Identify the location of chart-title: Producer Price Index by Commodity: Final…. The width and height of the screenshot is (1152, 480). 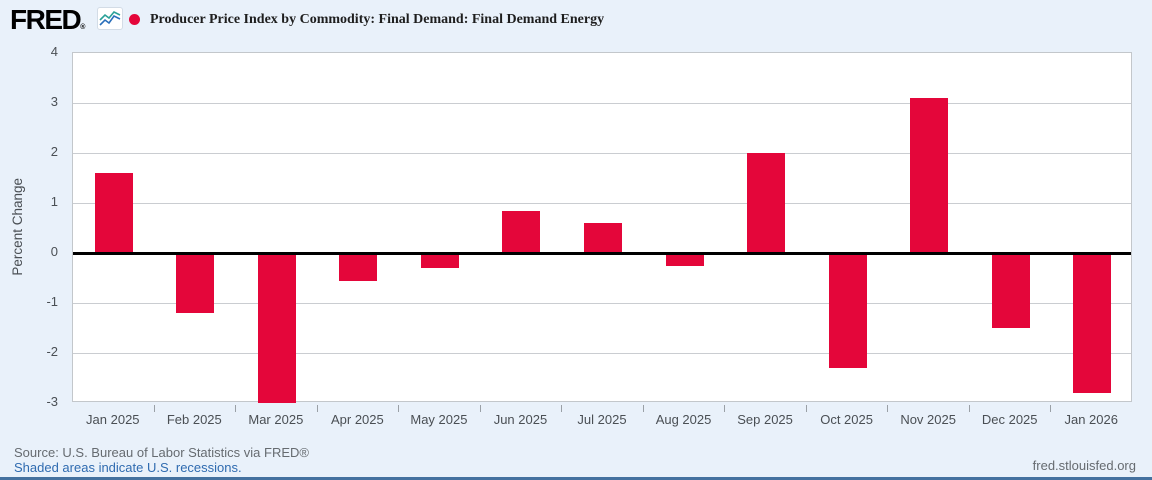
(377, 19).